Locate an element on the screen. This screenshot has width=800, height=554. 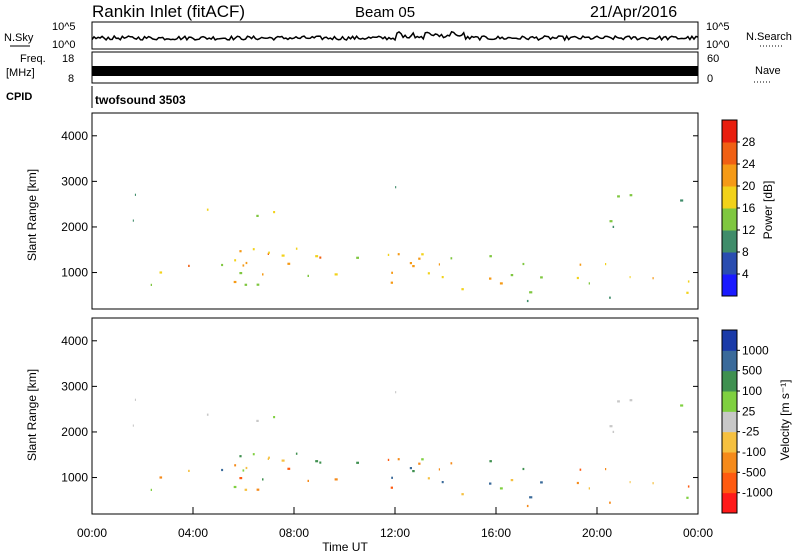
velocity-colorbar: -1000 -500 -100 -25 25 100 500 1000 is located at coordinates (747, 421).